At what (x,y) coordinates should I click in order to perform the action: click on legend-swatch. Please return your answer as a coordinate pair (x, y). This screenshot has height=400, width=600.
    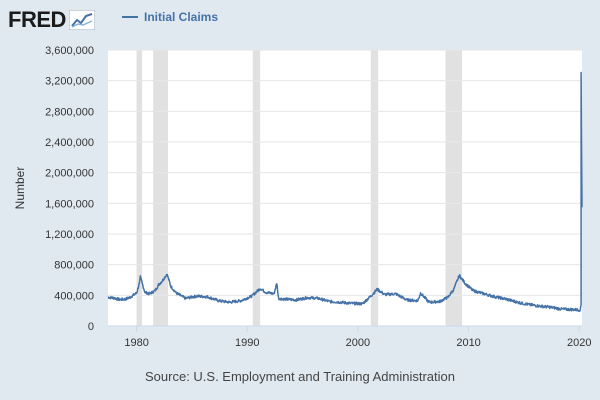
    Looking at the image, I should click on (130, 17).